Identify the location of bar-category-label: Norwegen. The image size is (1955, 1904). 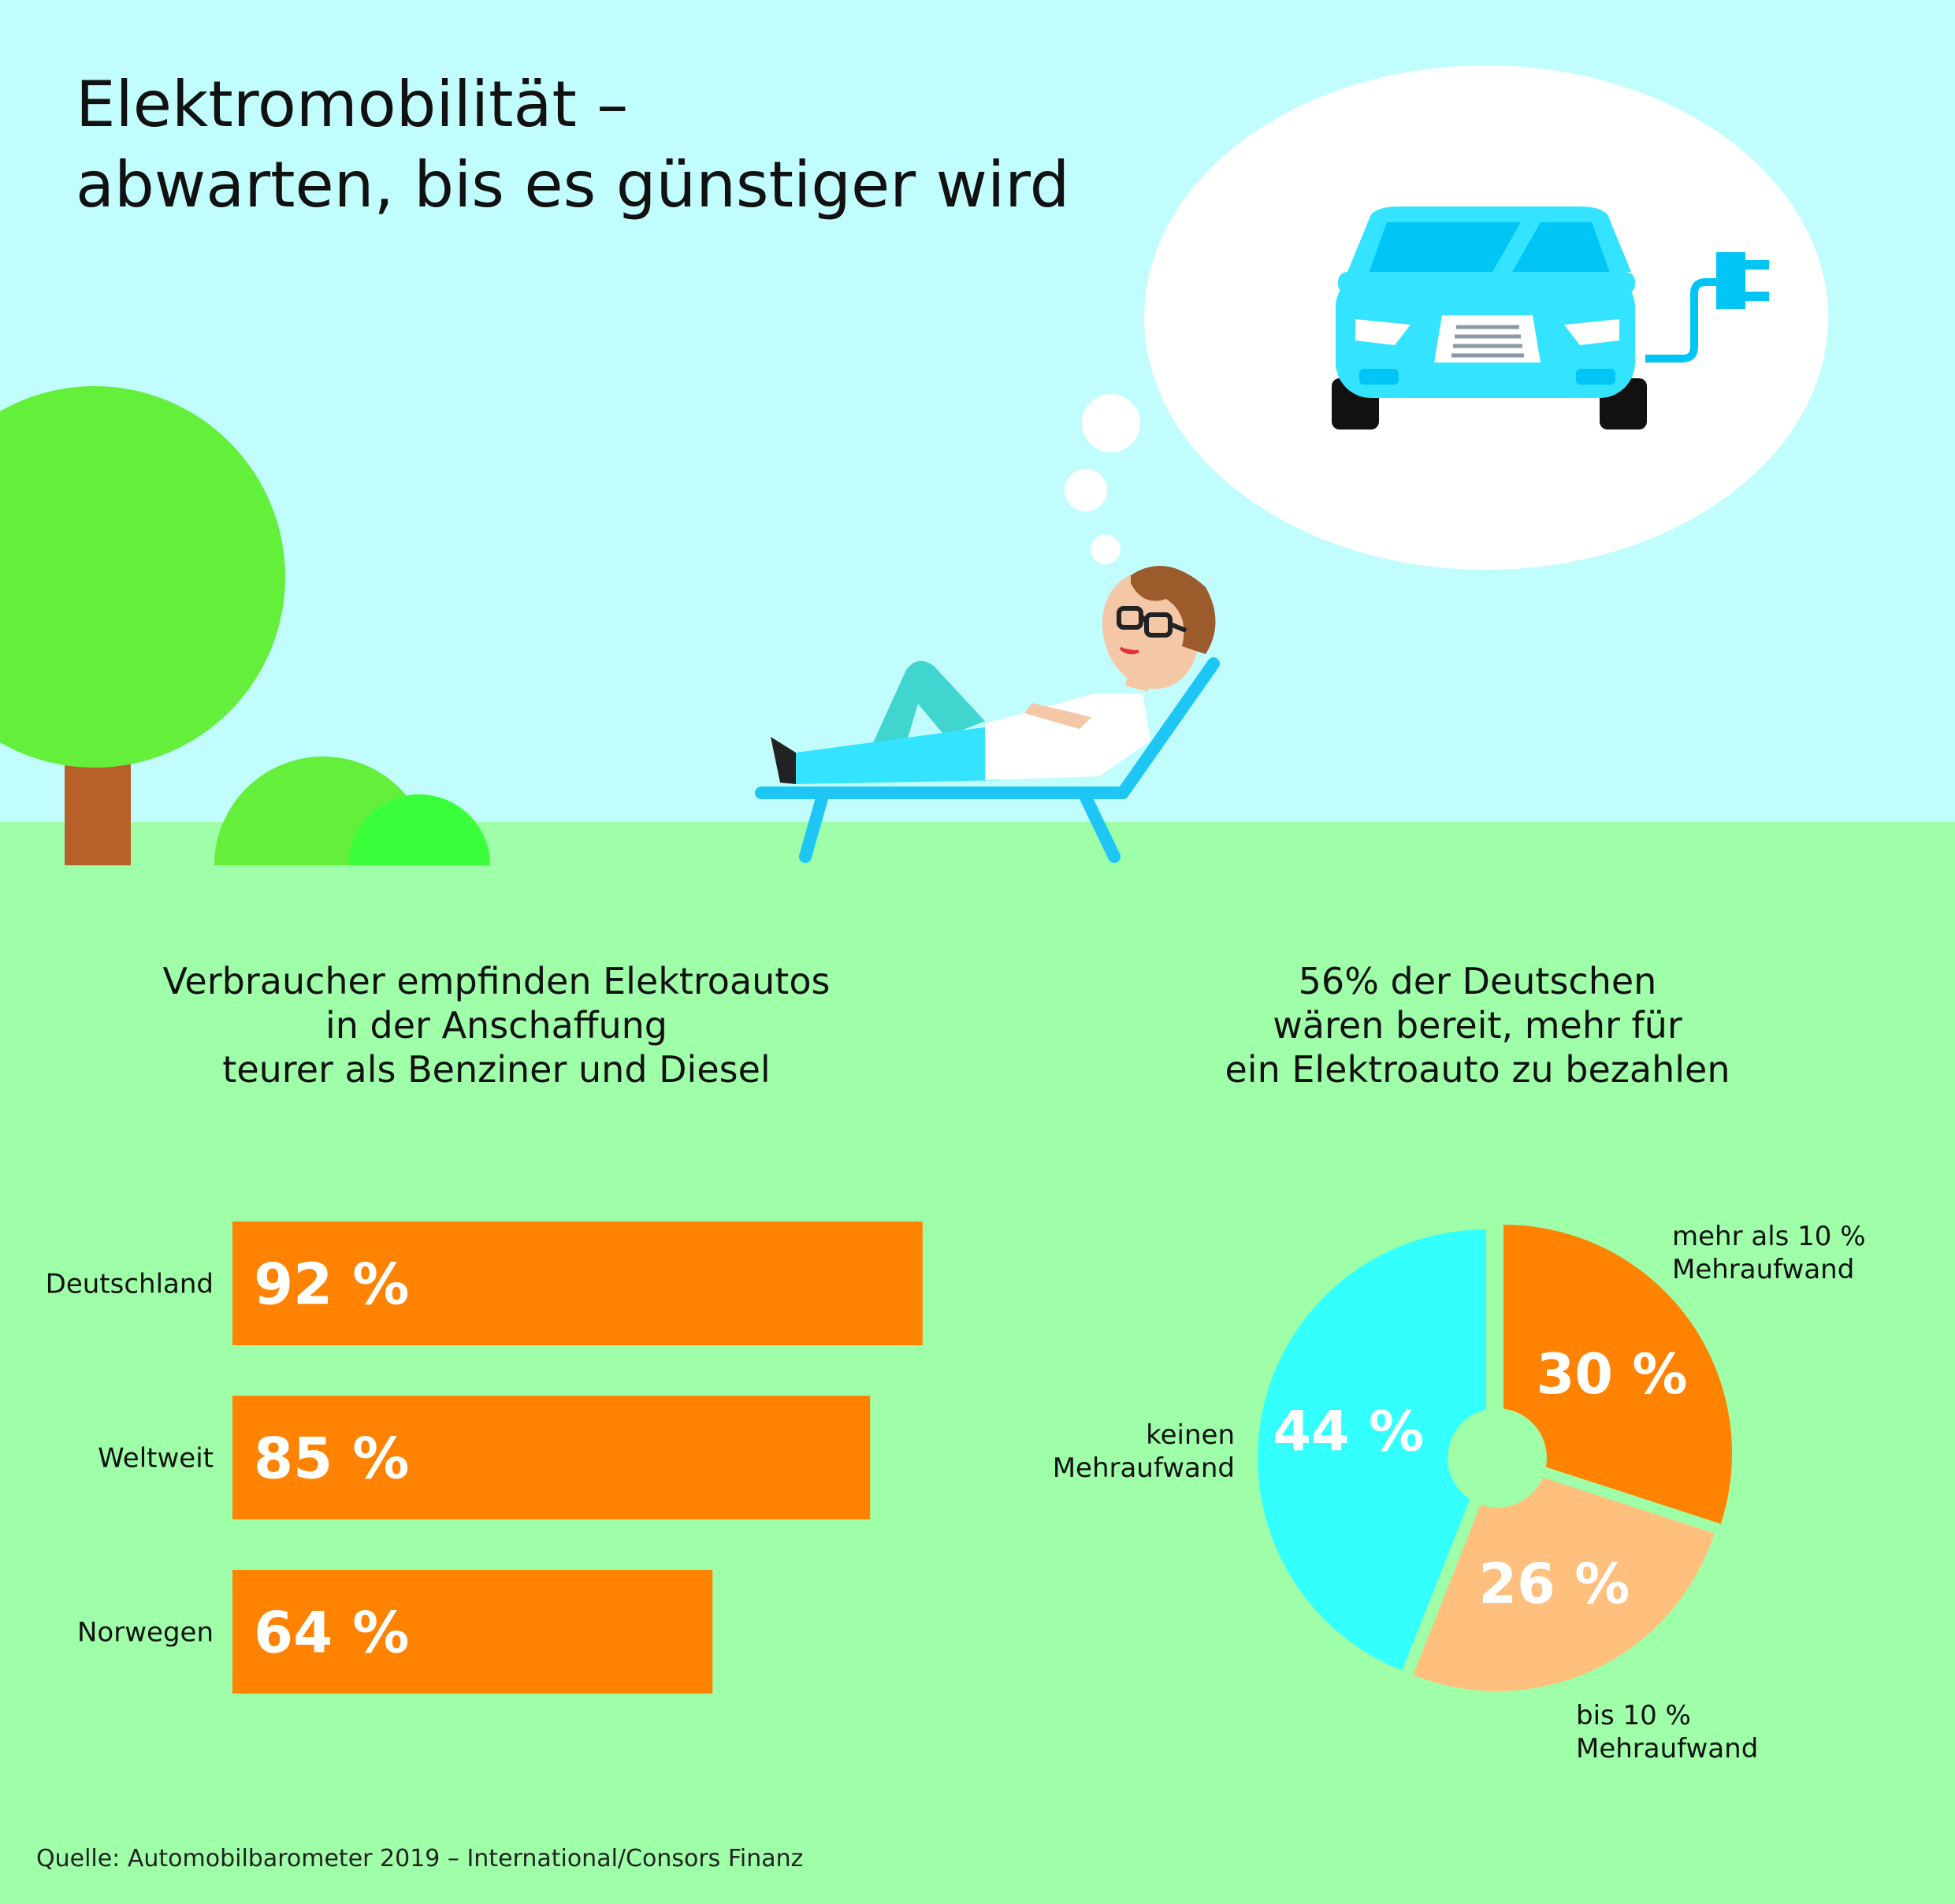
(145, 1633).